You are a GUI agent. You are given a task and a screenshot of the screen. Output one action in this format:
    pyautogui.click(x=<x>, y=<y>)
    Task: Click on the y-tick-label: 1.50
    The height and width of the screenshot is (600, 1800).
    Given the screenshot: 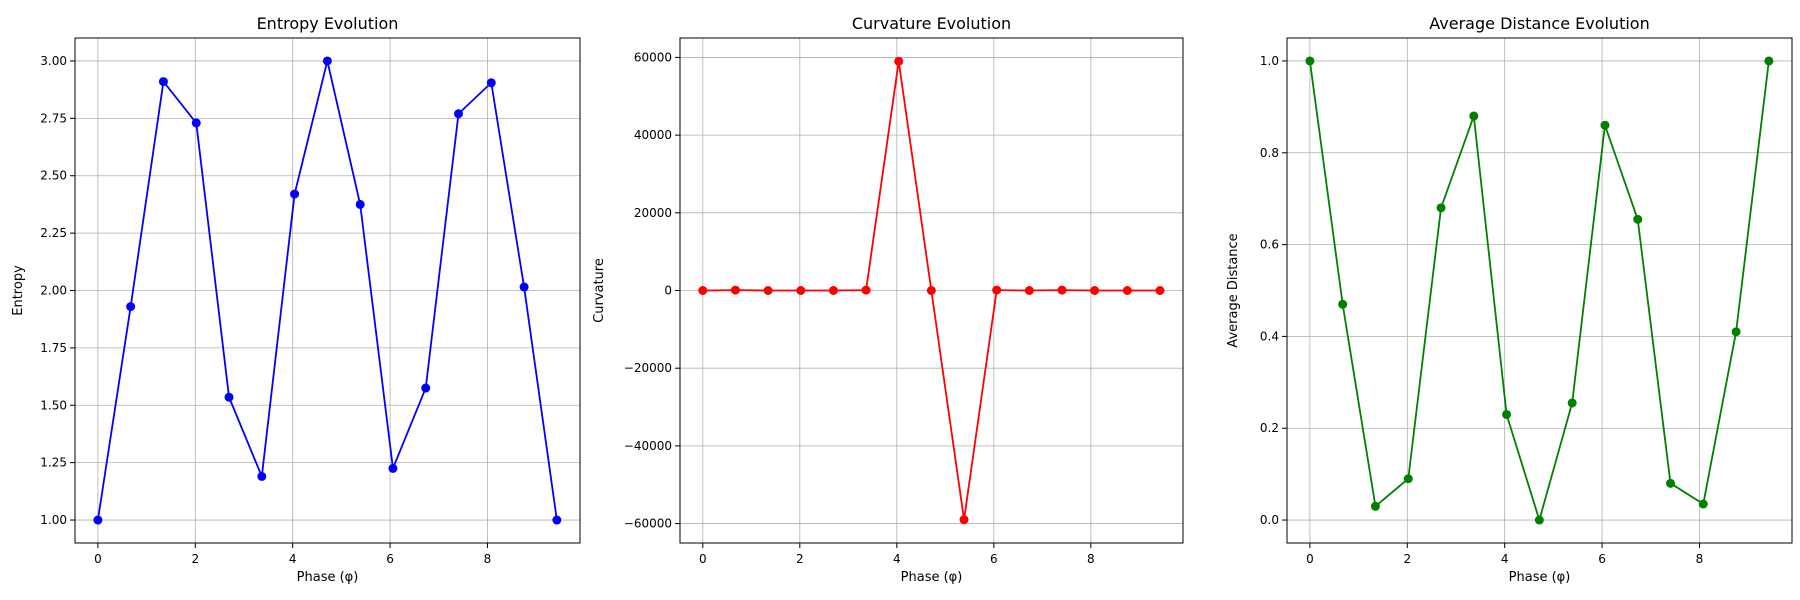 What is the action you would take?
    pyautogui.click(x=53, y=405)
    